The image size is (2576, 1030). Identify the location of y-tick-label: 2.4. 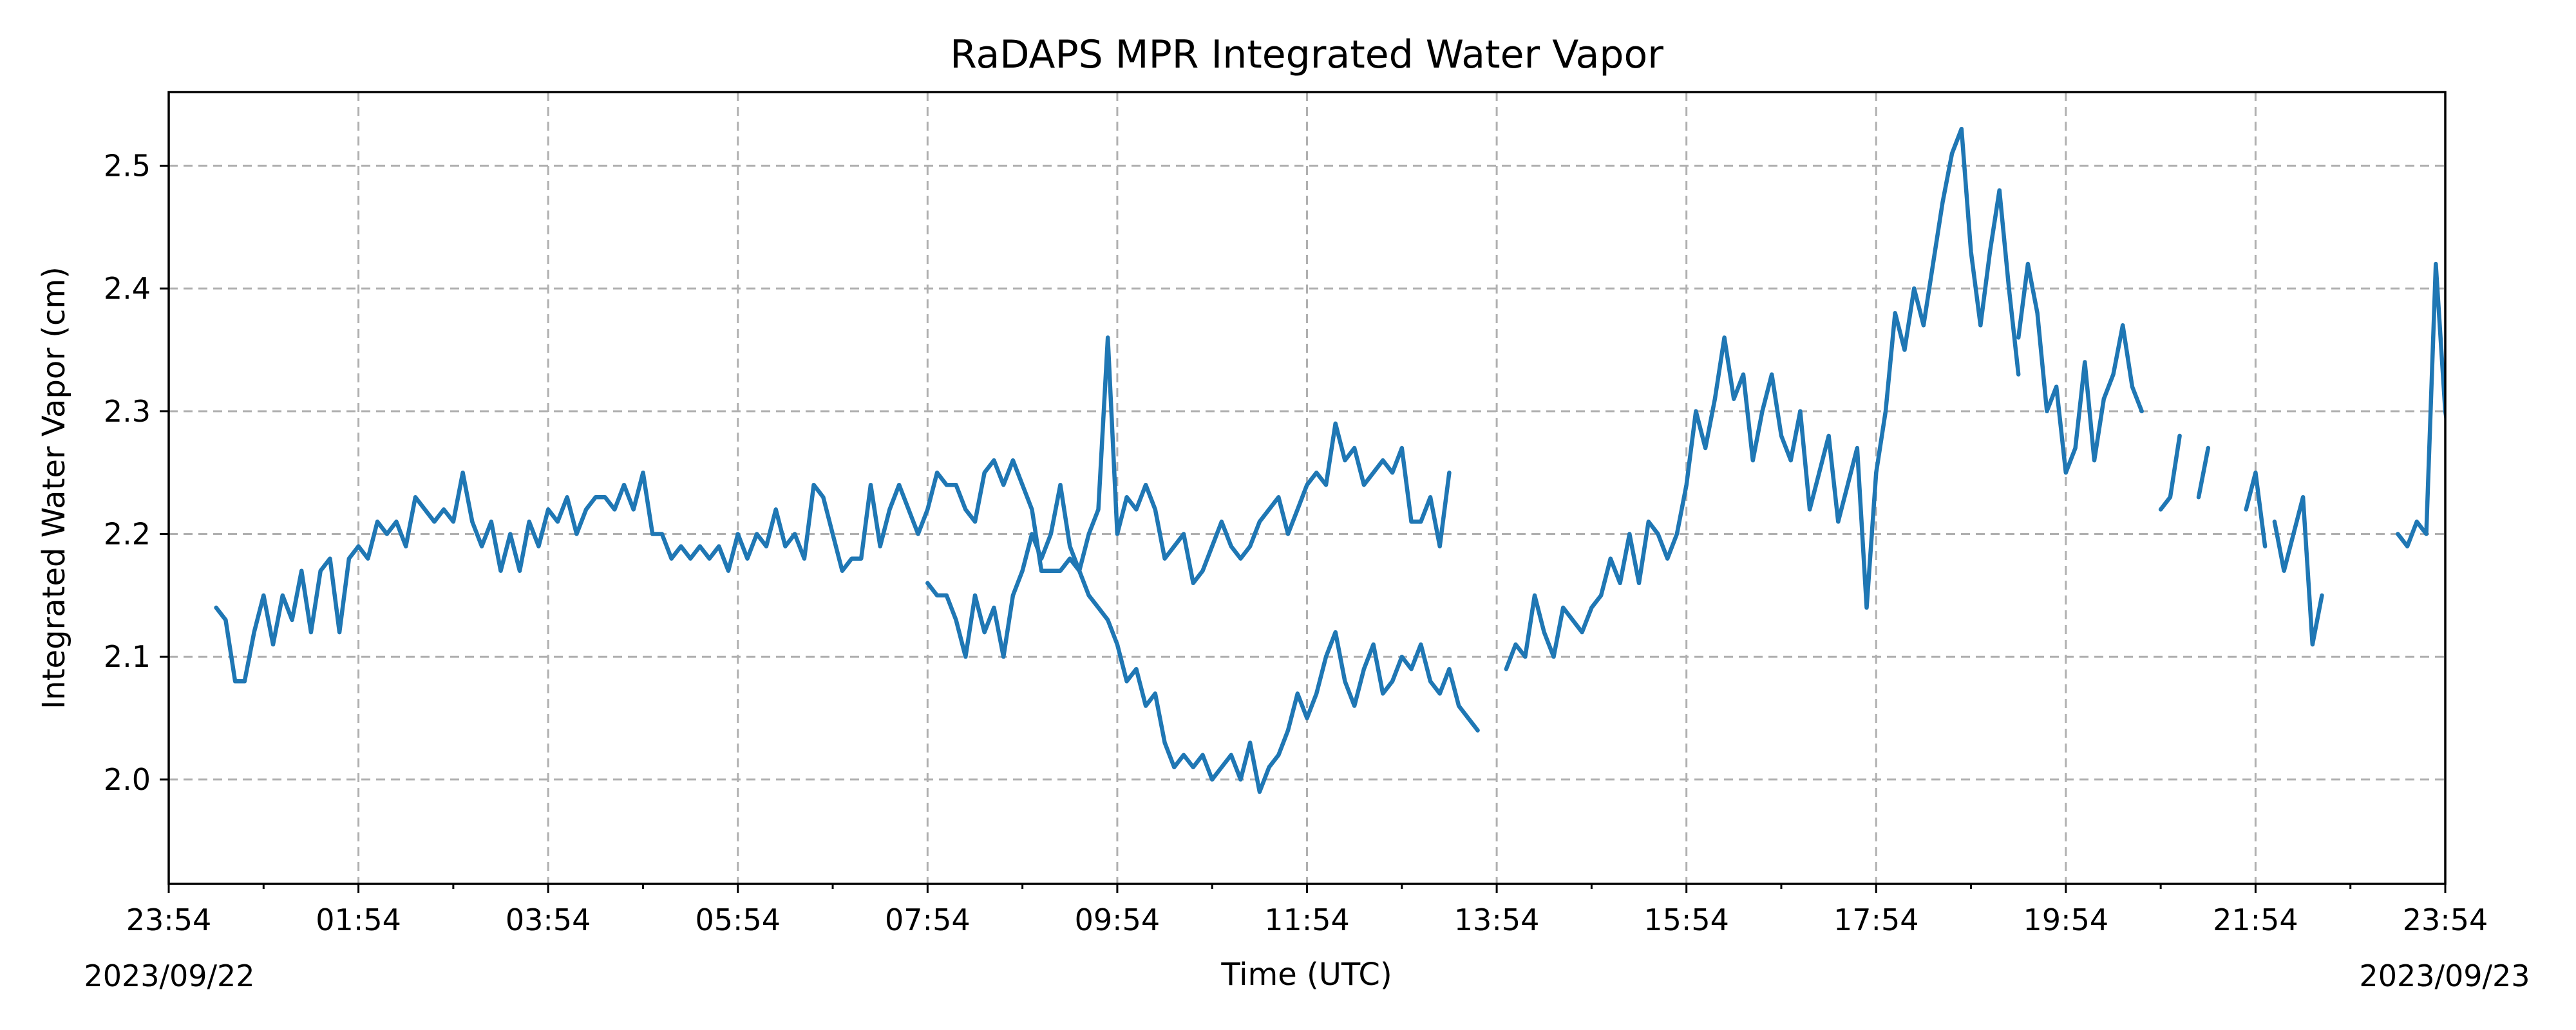
(128, 288).